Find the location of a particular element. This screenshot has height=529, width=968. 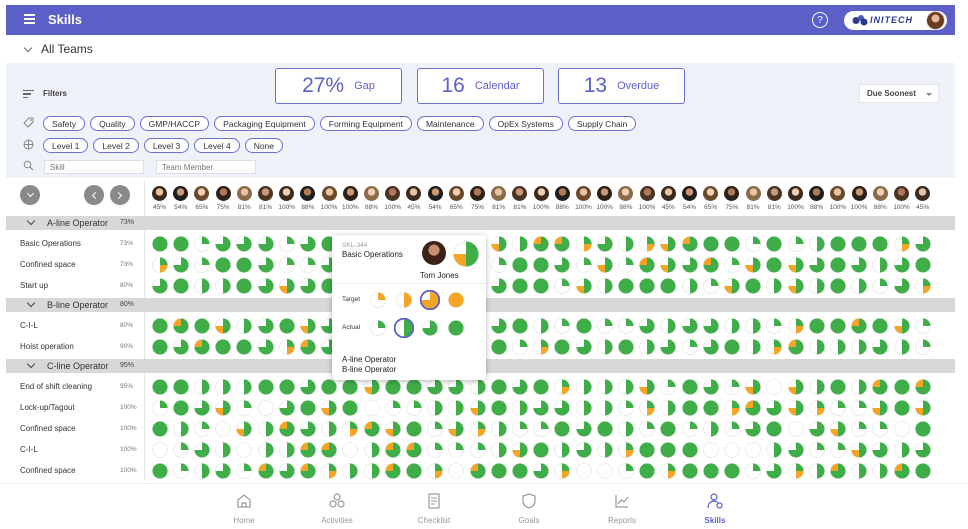

nav-skills: Skills is located at coordinates (715, 506).